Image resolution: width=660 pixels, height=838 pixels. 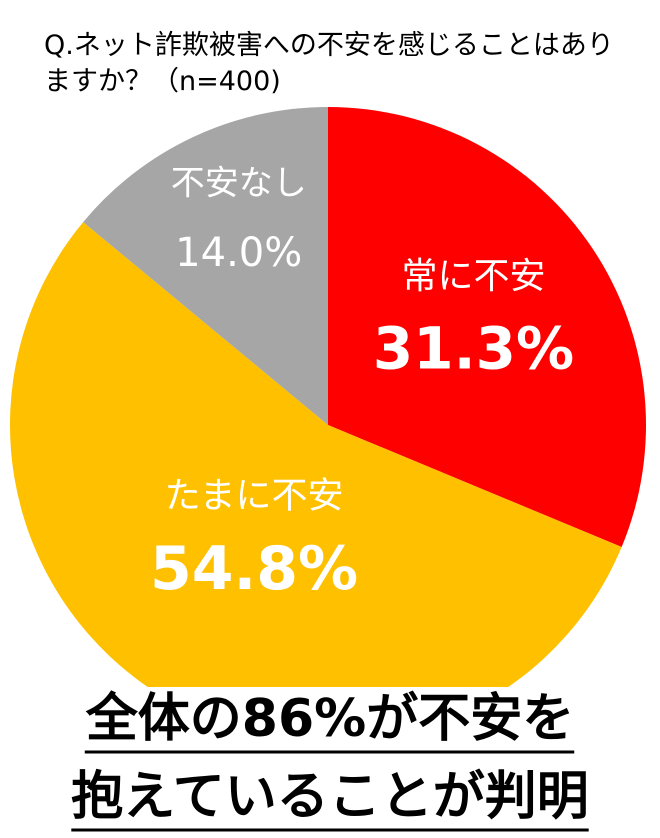 What do you see at coordinates (329, 797) in the screenshot?
I see `annotation: 抱えていることが判明` at bounding box center [329, 797].